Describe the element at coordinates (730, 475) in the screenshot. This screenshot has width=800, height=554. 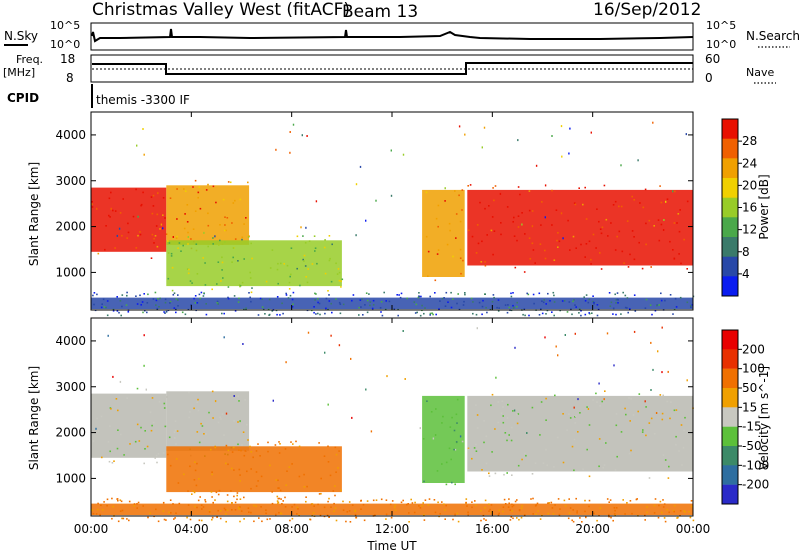
I see `velocity-colorbar-cell` at that location.